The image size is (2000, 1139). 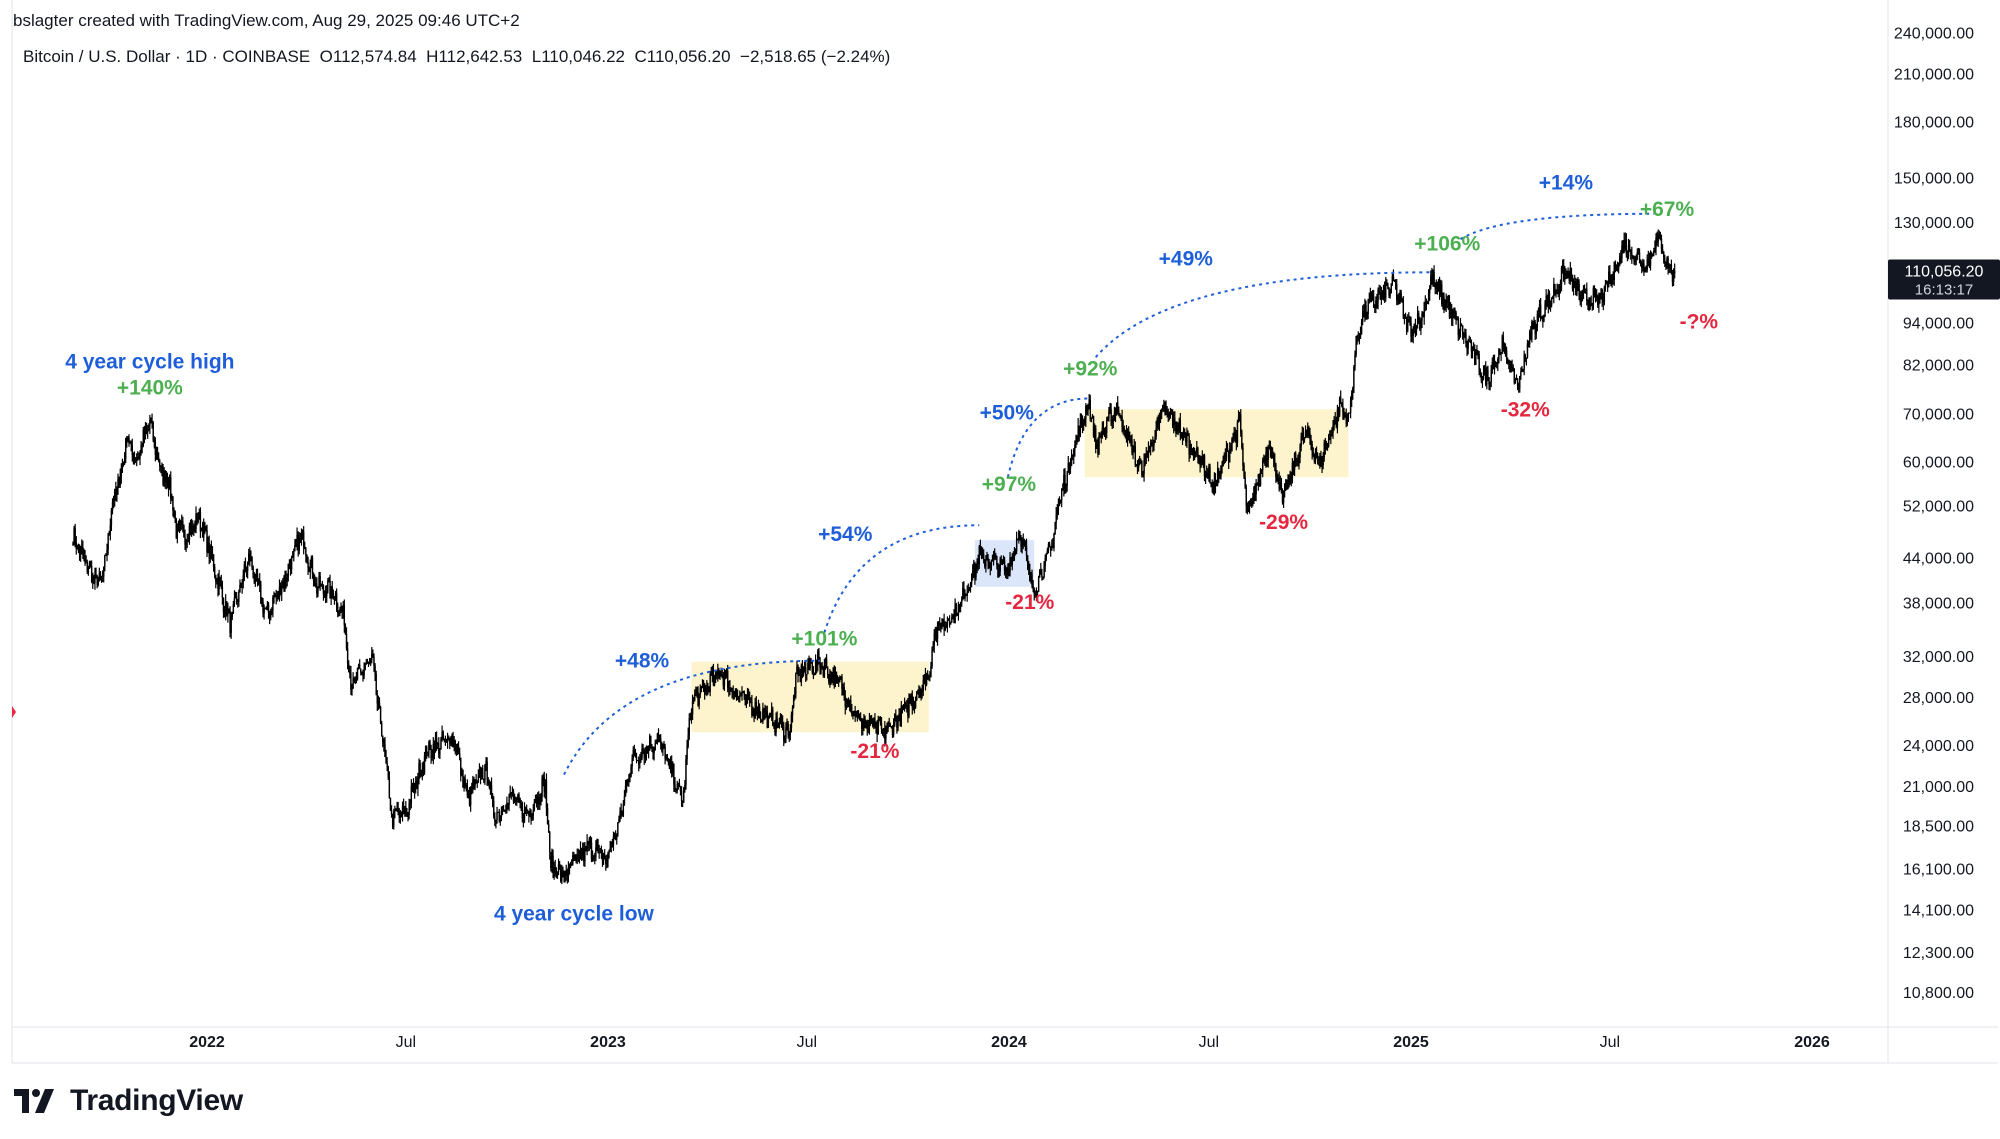 I want to click on y-tick-label: 130,000.00, so click(x=1934, y=223).